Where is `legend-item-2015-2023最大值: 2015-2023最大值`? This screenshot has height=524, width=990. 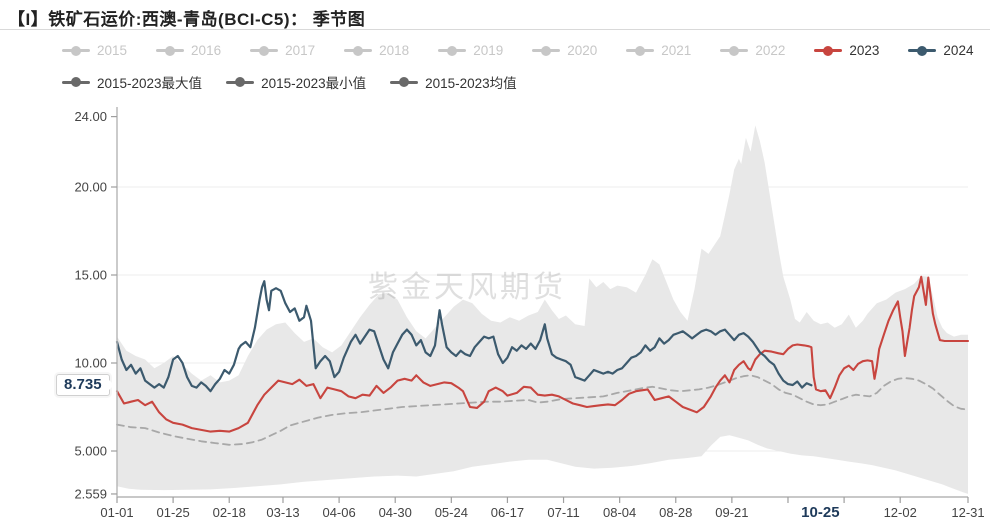
legend-item-2015-2023最大值: 2015-2023最大值 is located at coordinates (132, 82).